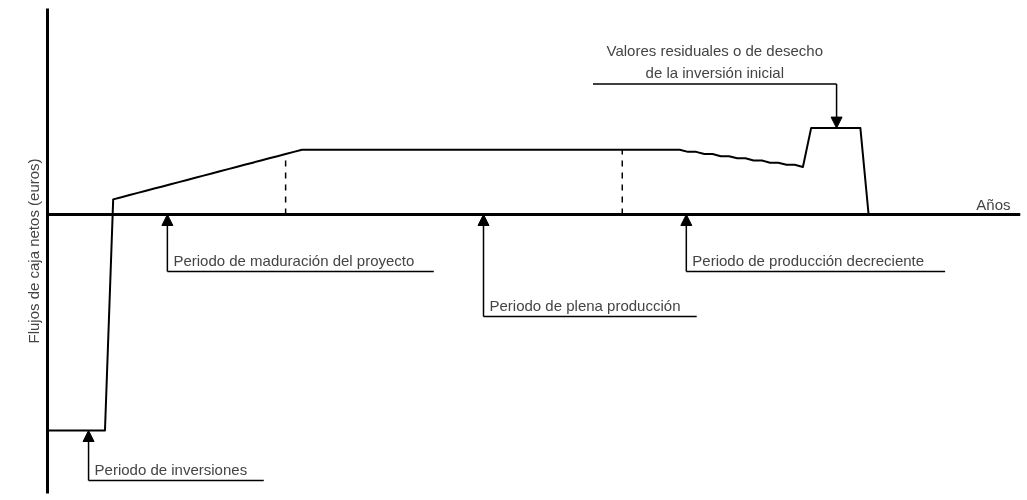  I want to click on annotation: Periodo de plena producción, so click(585, 305).